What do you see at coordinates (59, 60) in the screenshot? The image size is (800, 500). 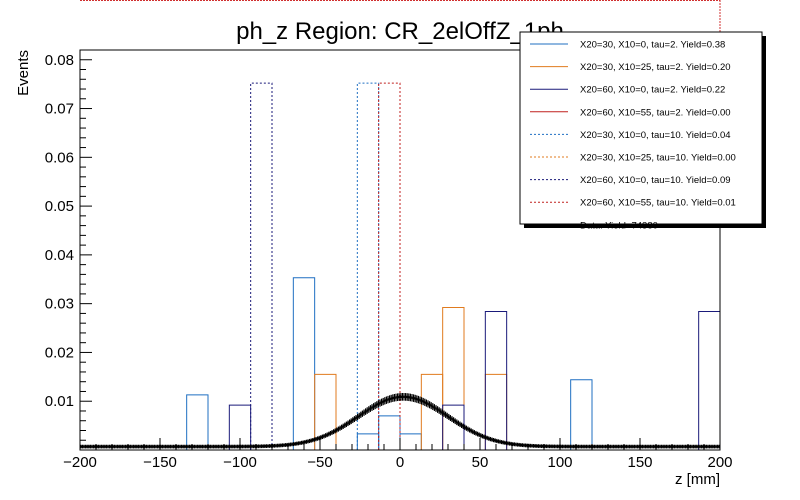 I see `y-tick-label-7: 0.08` at bounding box center [59, 60].